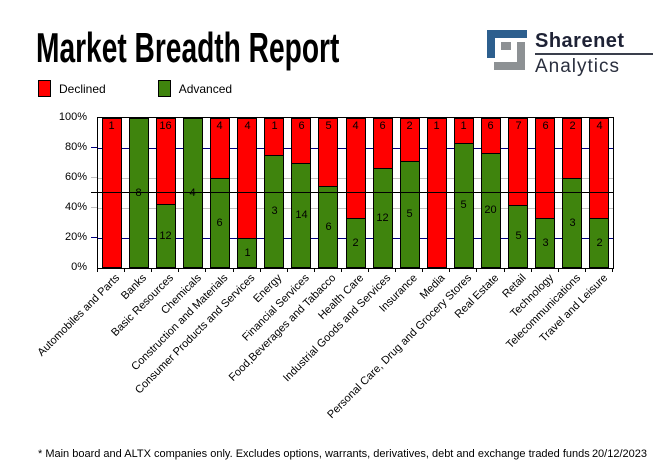  What do you see at coordinates (328, 126) in the screenshot?
I see `declined-count-label: 5` at bounding box center [328, 126].